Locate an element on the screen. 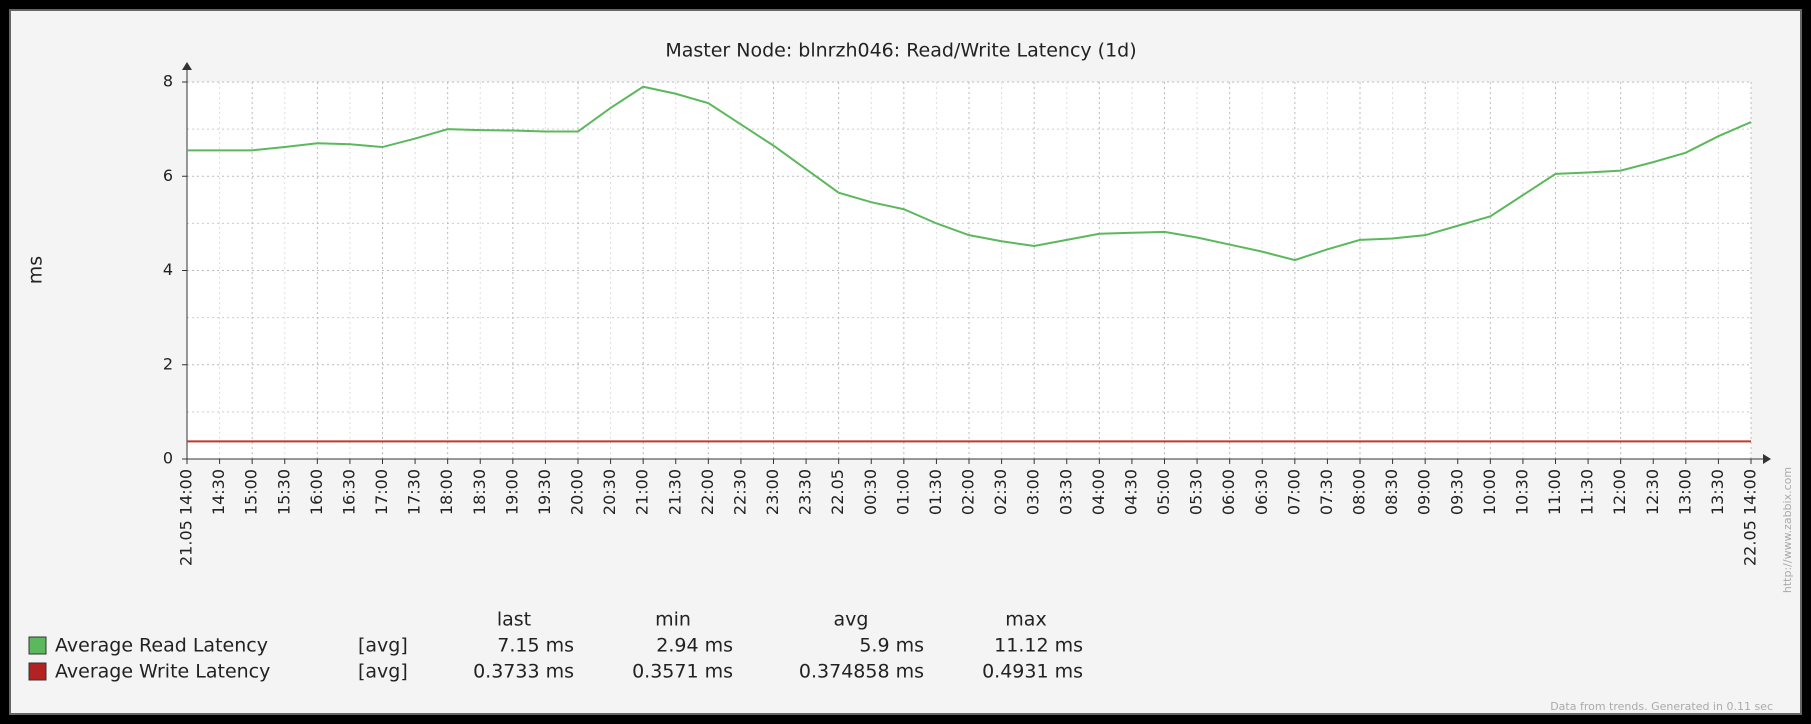 The width and height of the screenshot is (1811, 724). x-tick-label: 14:30 is located at coordinates (218, 492).